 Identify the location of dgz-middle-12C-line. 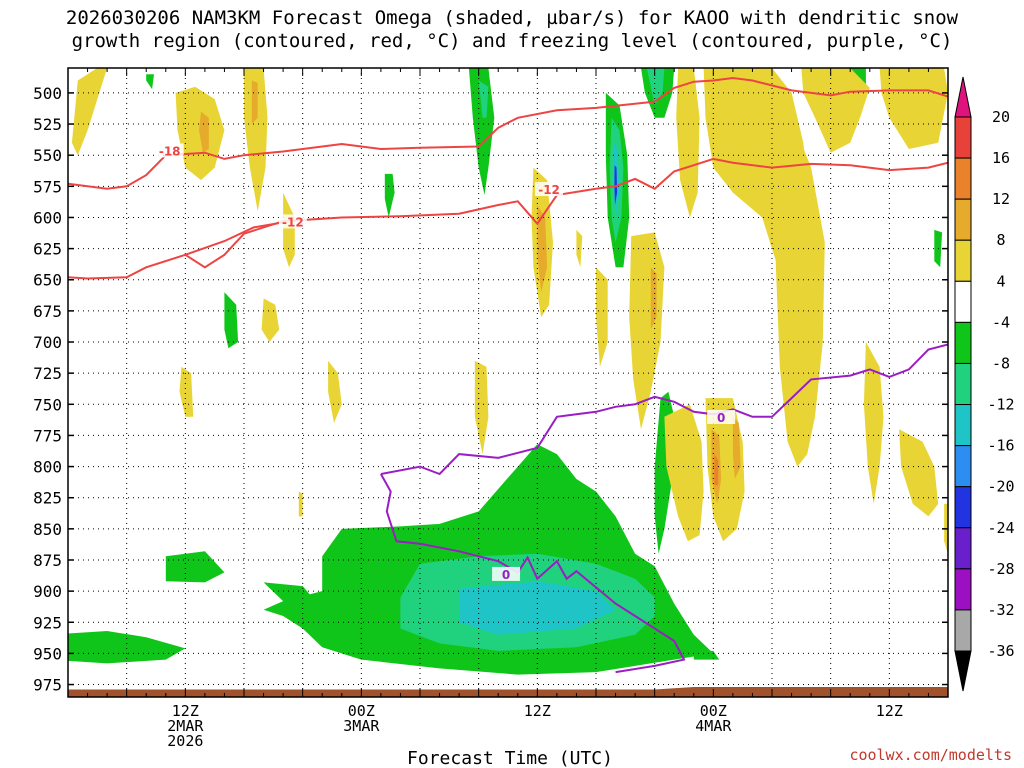
(508, 218).